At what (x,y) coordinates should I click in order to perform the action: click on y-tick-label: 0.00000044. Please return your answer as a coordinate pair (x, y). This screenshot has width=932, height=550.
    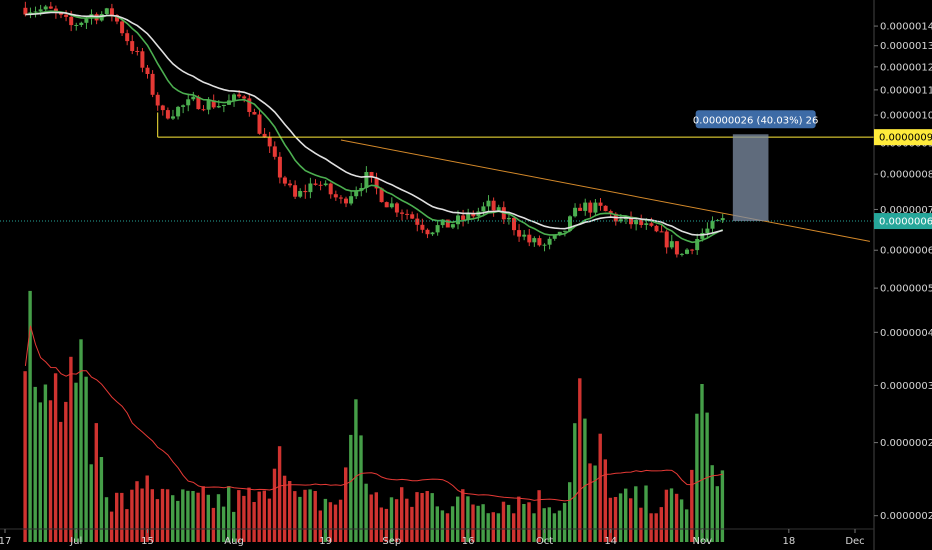
    Looking at the image, I should click on (906, 333).